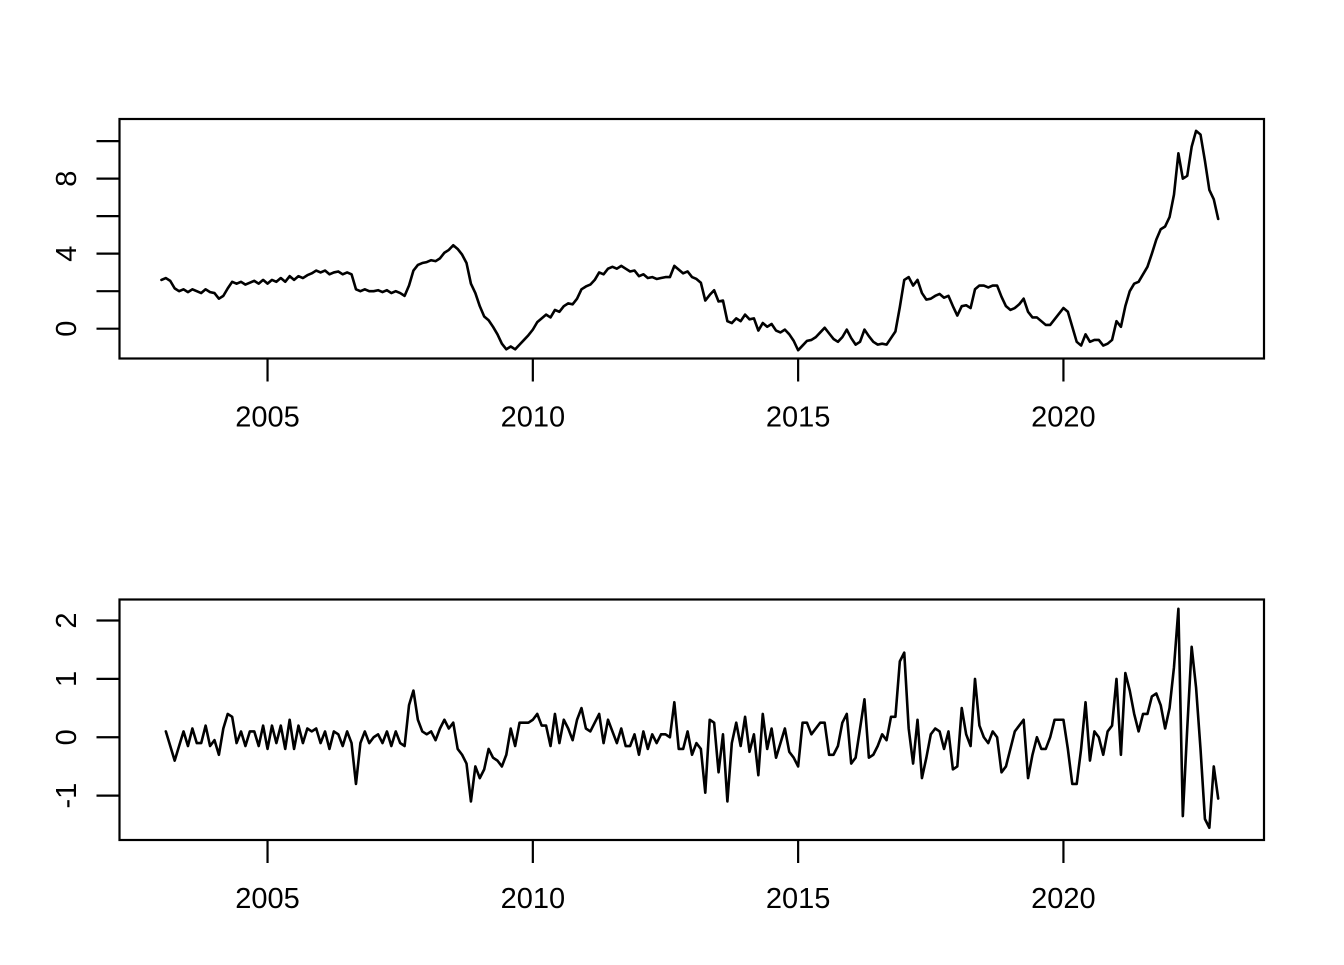 Image resolution: width=1344 pixels, height=965 pixels. Describe the element at coordinates (1063, 418) in the screenshot. I see `top-x-tick-label: 2020` at that location.